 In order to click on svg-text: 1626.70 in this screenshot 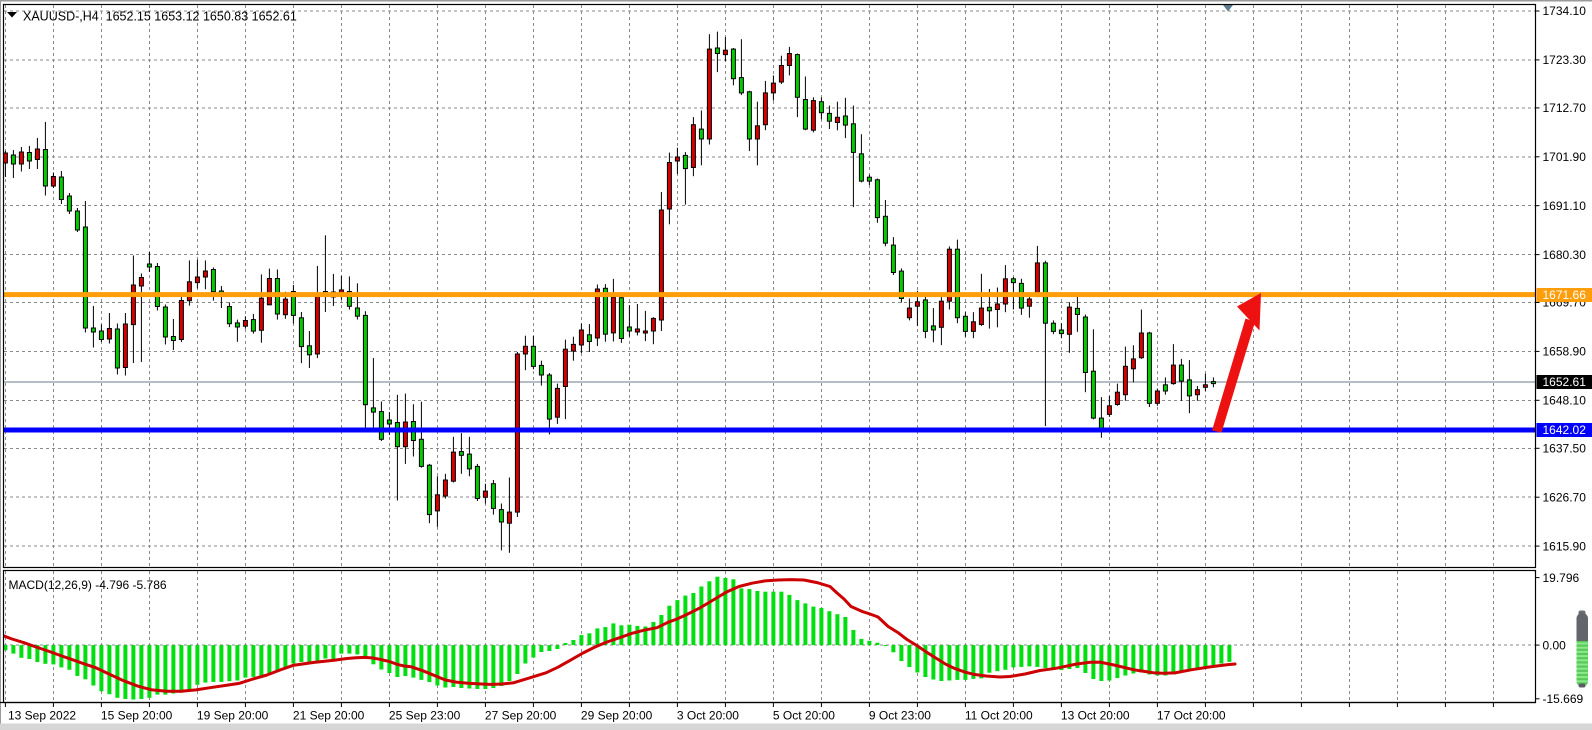, I will do `click(1565, 497)`.